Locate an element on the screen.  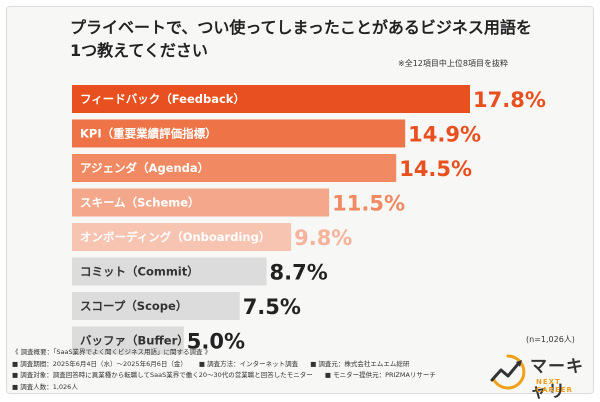
category-label-7: バッファ（Buffer） is located at coordinates (134, 341).